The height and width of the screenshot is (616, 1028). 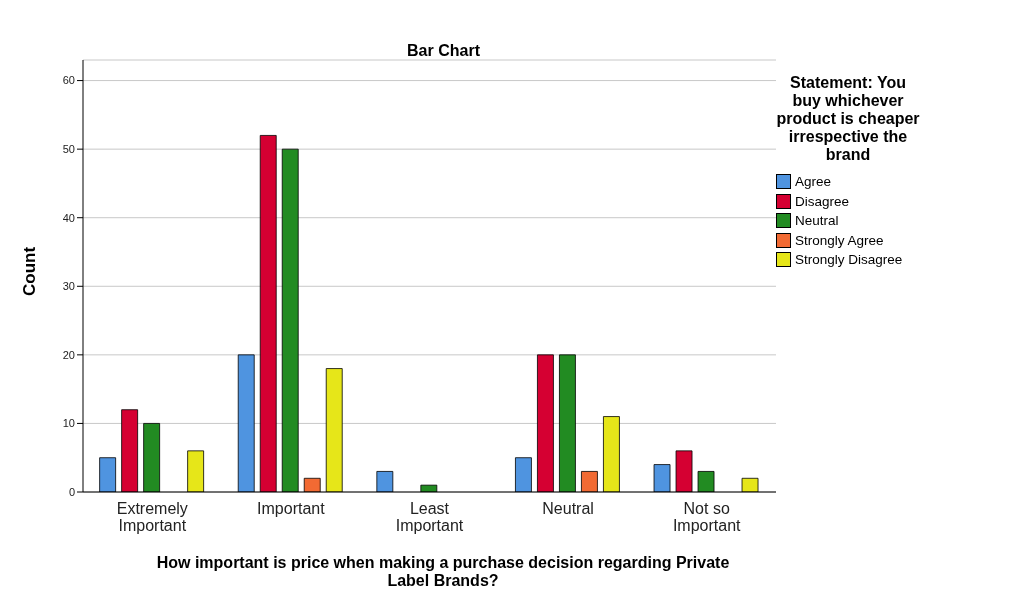 What do you see at coordinates (71, 491) in the screenshot?
I see `y-tick-label: 0` at bounding box center [71, 491].